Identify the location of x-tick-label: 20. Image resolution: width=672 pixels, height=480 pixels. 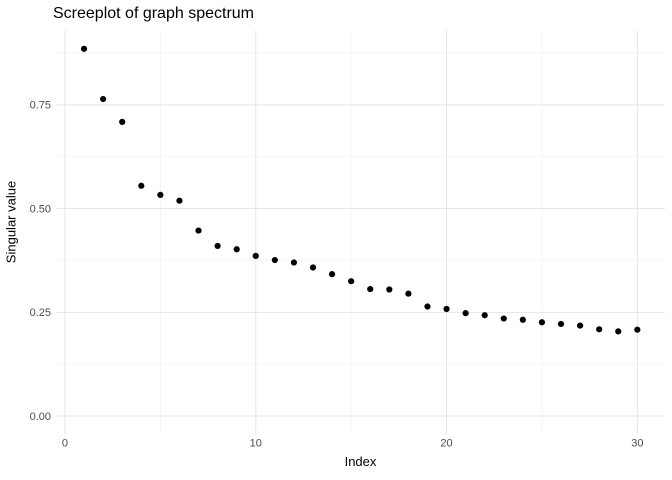
(446, 444).